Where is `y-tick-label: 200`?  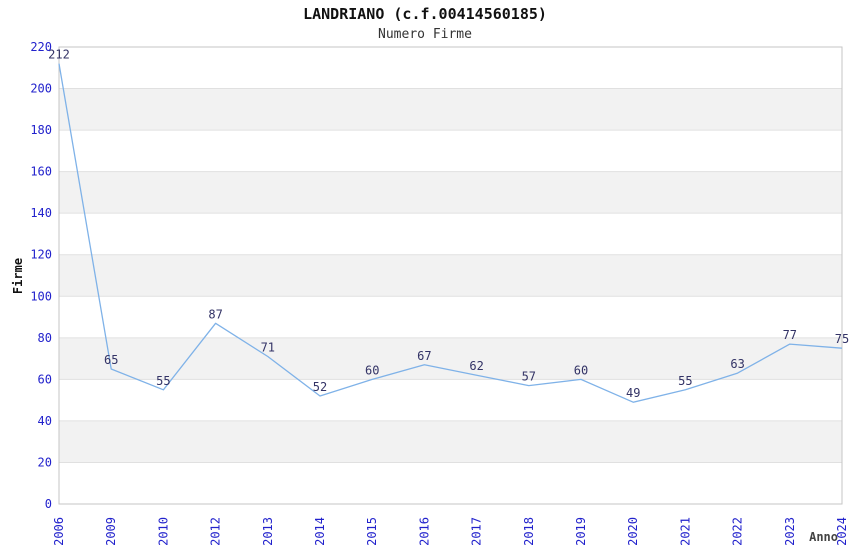
y-tick-label: 200 is located at coordinates (41, 89).